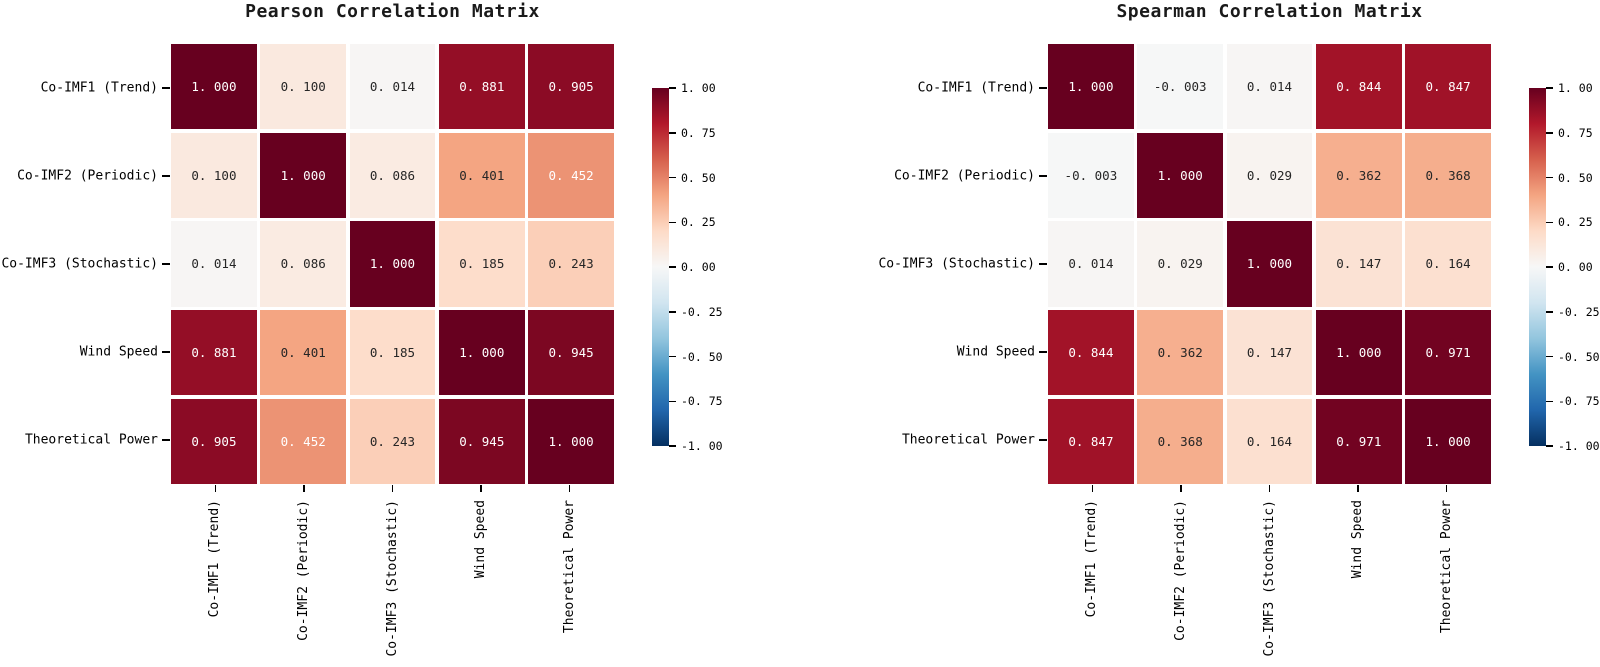 The image size is (1600, 667). What do you see at coordinates (698, 222) in the screenshot?
I see `colorbar-tick-label: 0. 25` at bounding box center [698, 222].